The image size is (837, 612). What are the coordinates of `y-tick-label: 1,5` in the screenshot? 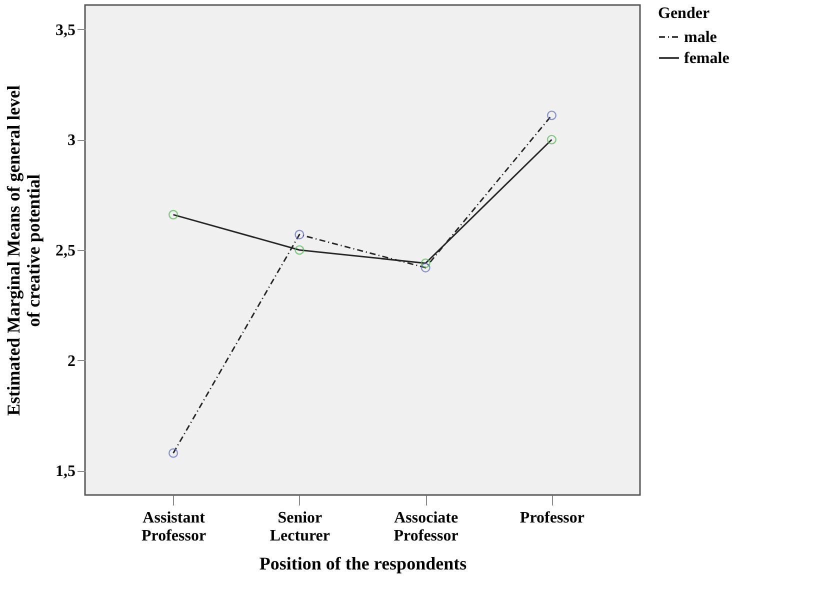 It's located at (66, 471).